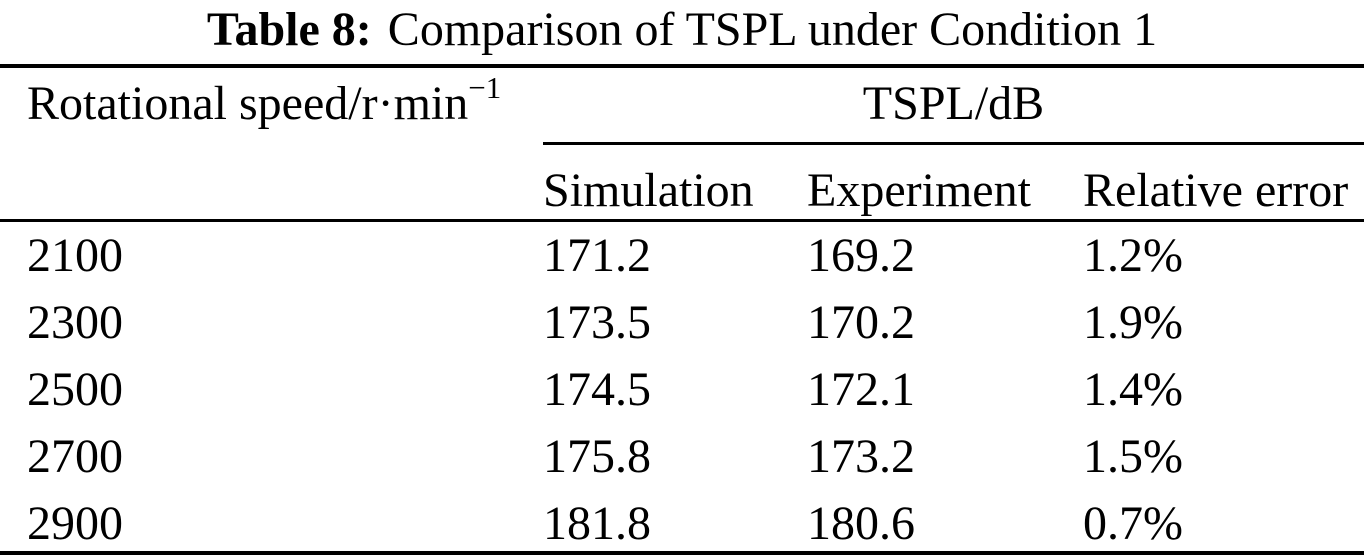  I want to click on cell-simulation: 171.2, so click(597, 255).